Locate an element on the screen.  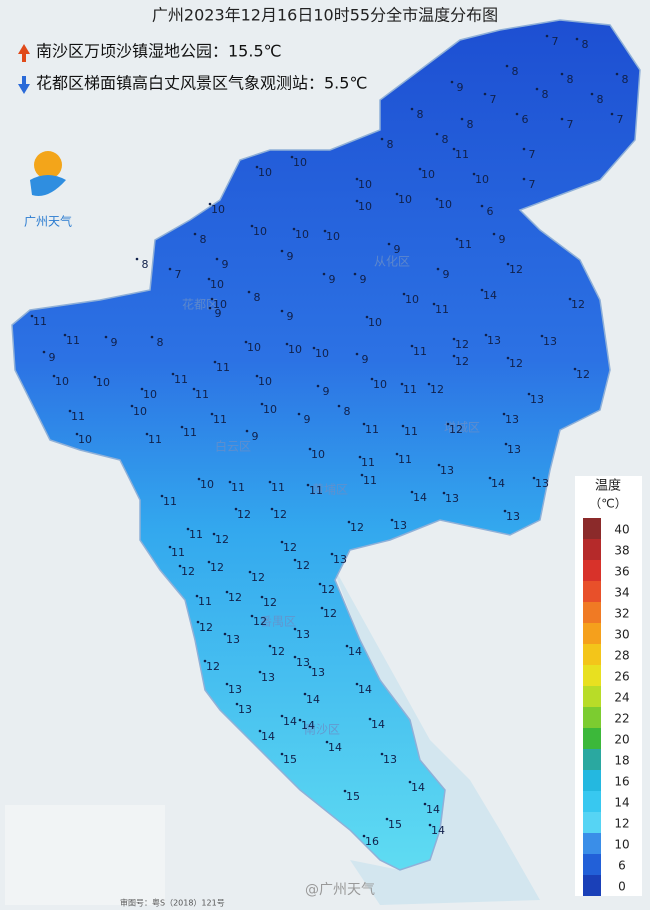
max-annotation: 南沙区万顷沙镇湿地公园：15.5℃ is located at coordinates (159, 51).